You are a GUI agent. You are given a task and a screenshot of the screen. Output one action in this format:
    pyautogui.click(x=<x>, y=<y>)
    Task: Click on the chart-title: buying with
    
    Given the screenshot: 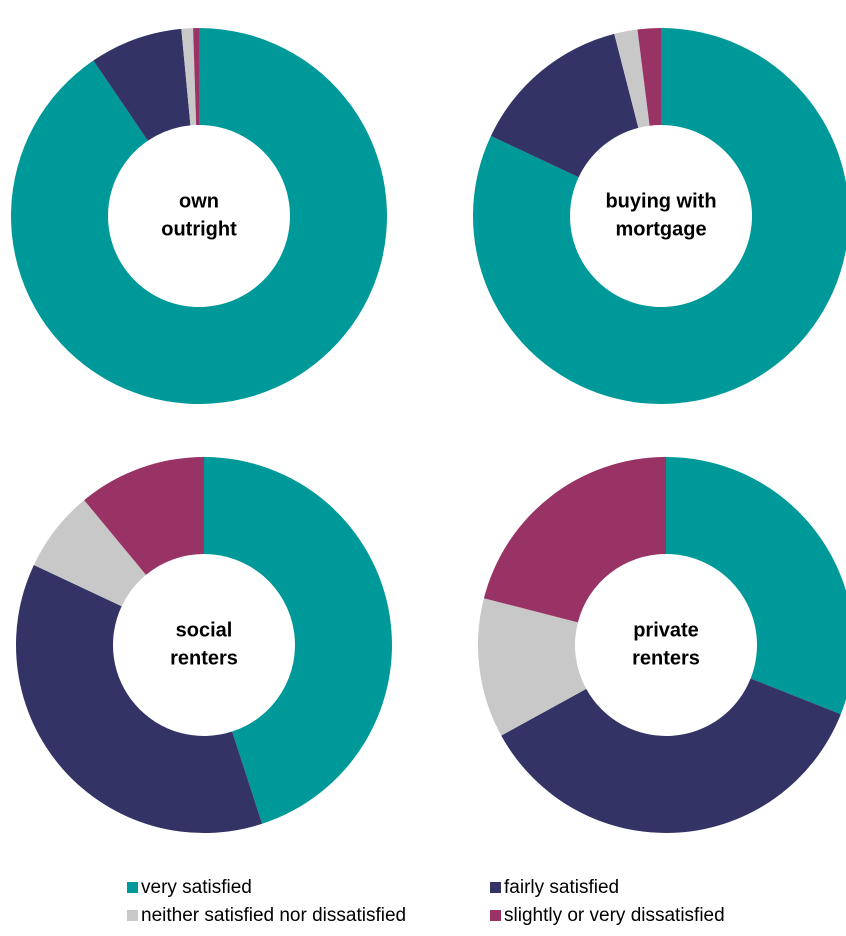 What is the action you would take?
    pyautogui.click(x=660, y=201)
    